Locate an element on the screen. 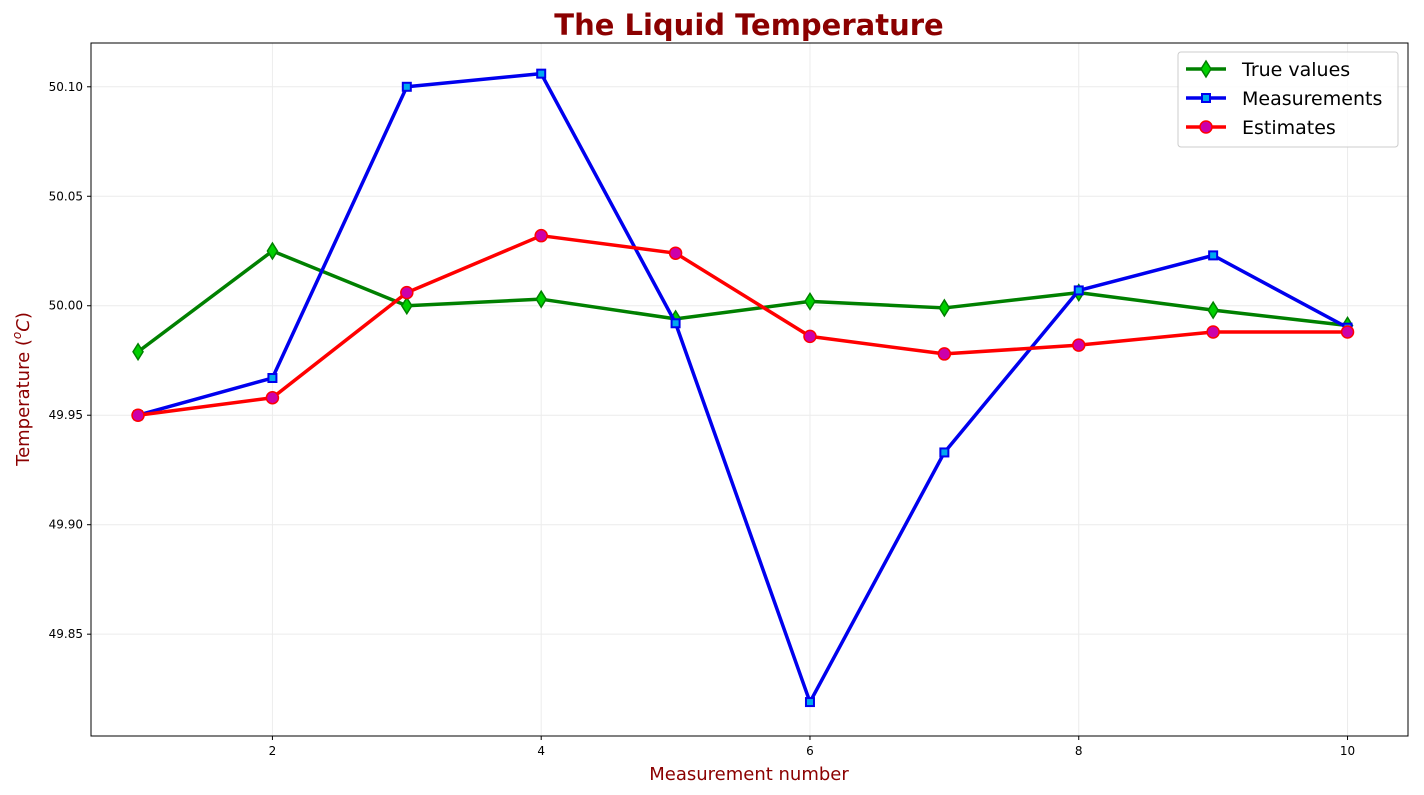 The height and width of the screenshot is (795, 1424). legend-box is located at coordinates (1288, 99).